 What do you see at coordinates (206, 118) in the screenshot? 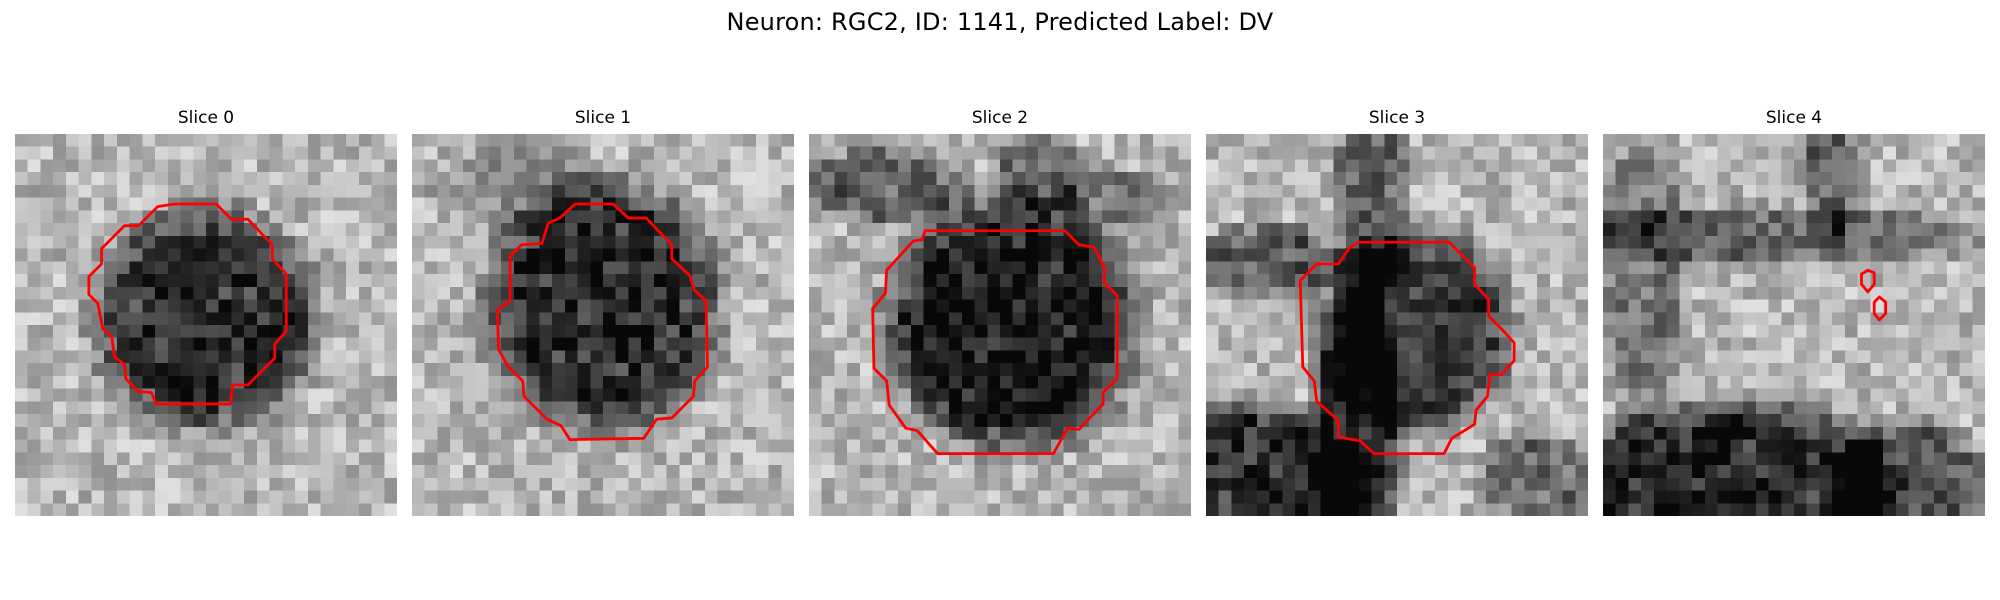
I see `slice-title: Slice 0` at bounding box center [206, 118].